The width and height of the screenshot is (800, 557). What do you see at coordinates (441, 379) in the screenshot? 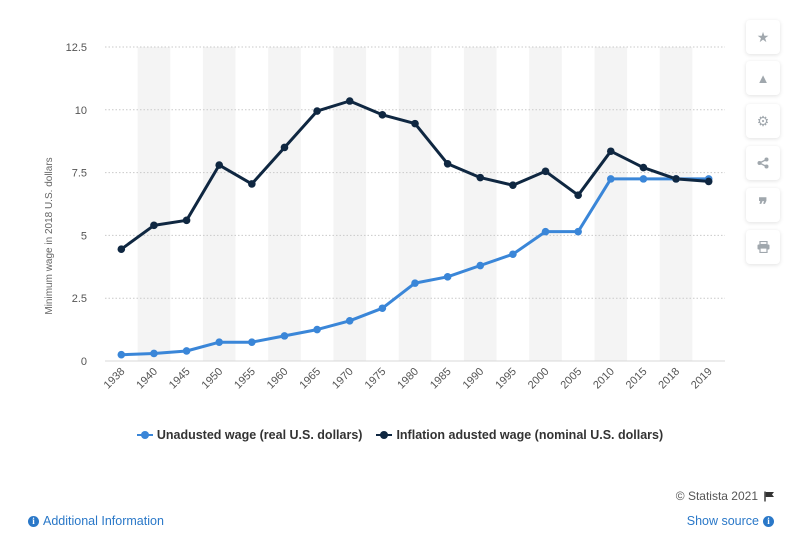
I see `x-tick-label: 1985` at bounding box center [441, 379].